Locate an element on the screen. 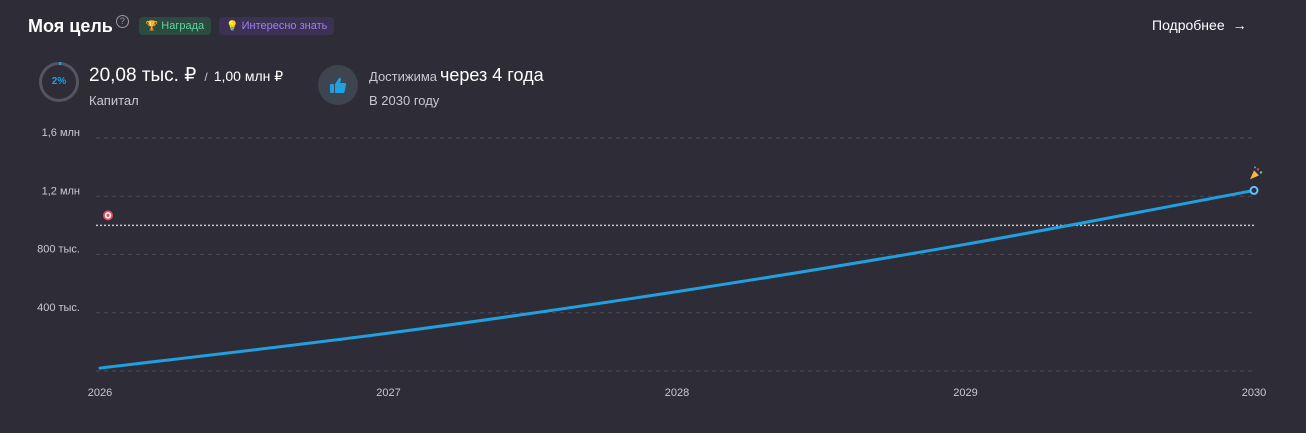 The height and width of the screenshot is (433, 1306). y-tick-label: 400 тыс. is located at coordinates (58, 308).